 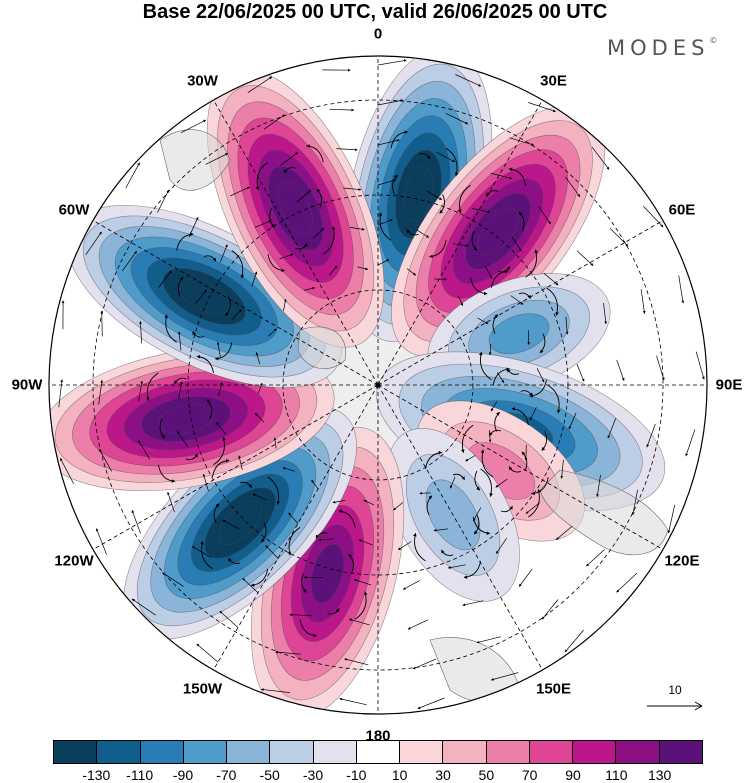 I want to click on colorbar-tick-label: 70, so click(x=529, y=775).